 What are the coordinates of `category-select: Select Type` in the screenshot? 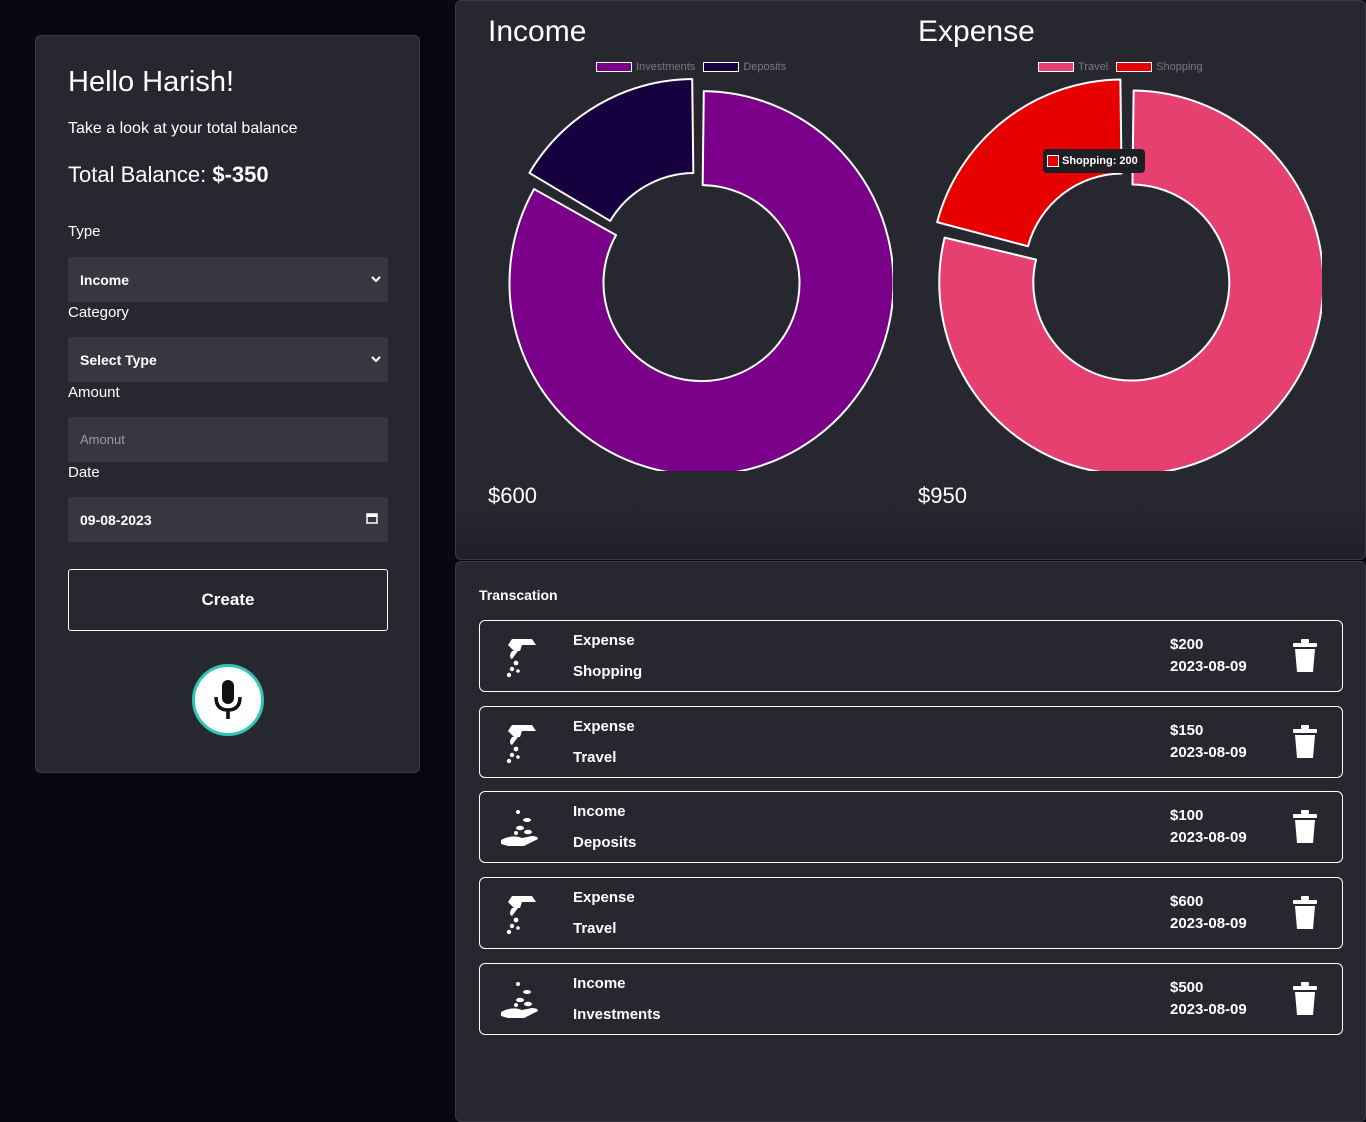 It's located at (228, 359).